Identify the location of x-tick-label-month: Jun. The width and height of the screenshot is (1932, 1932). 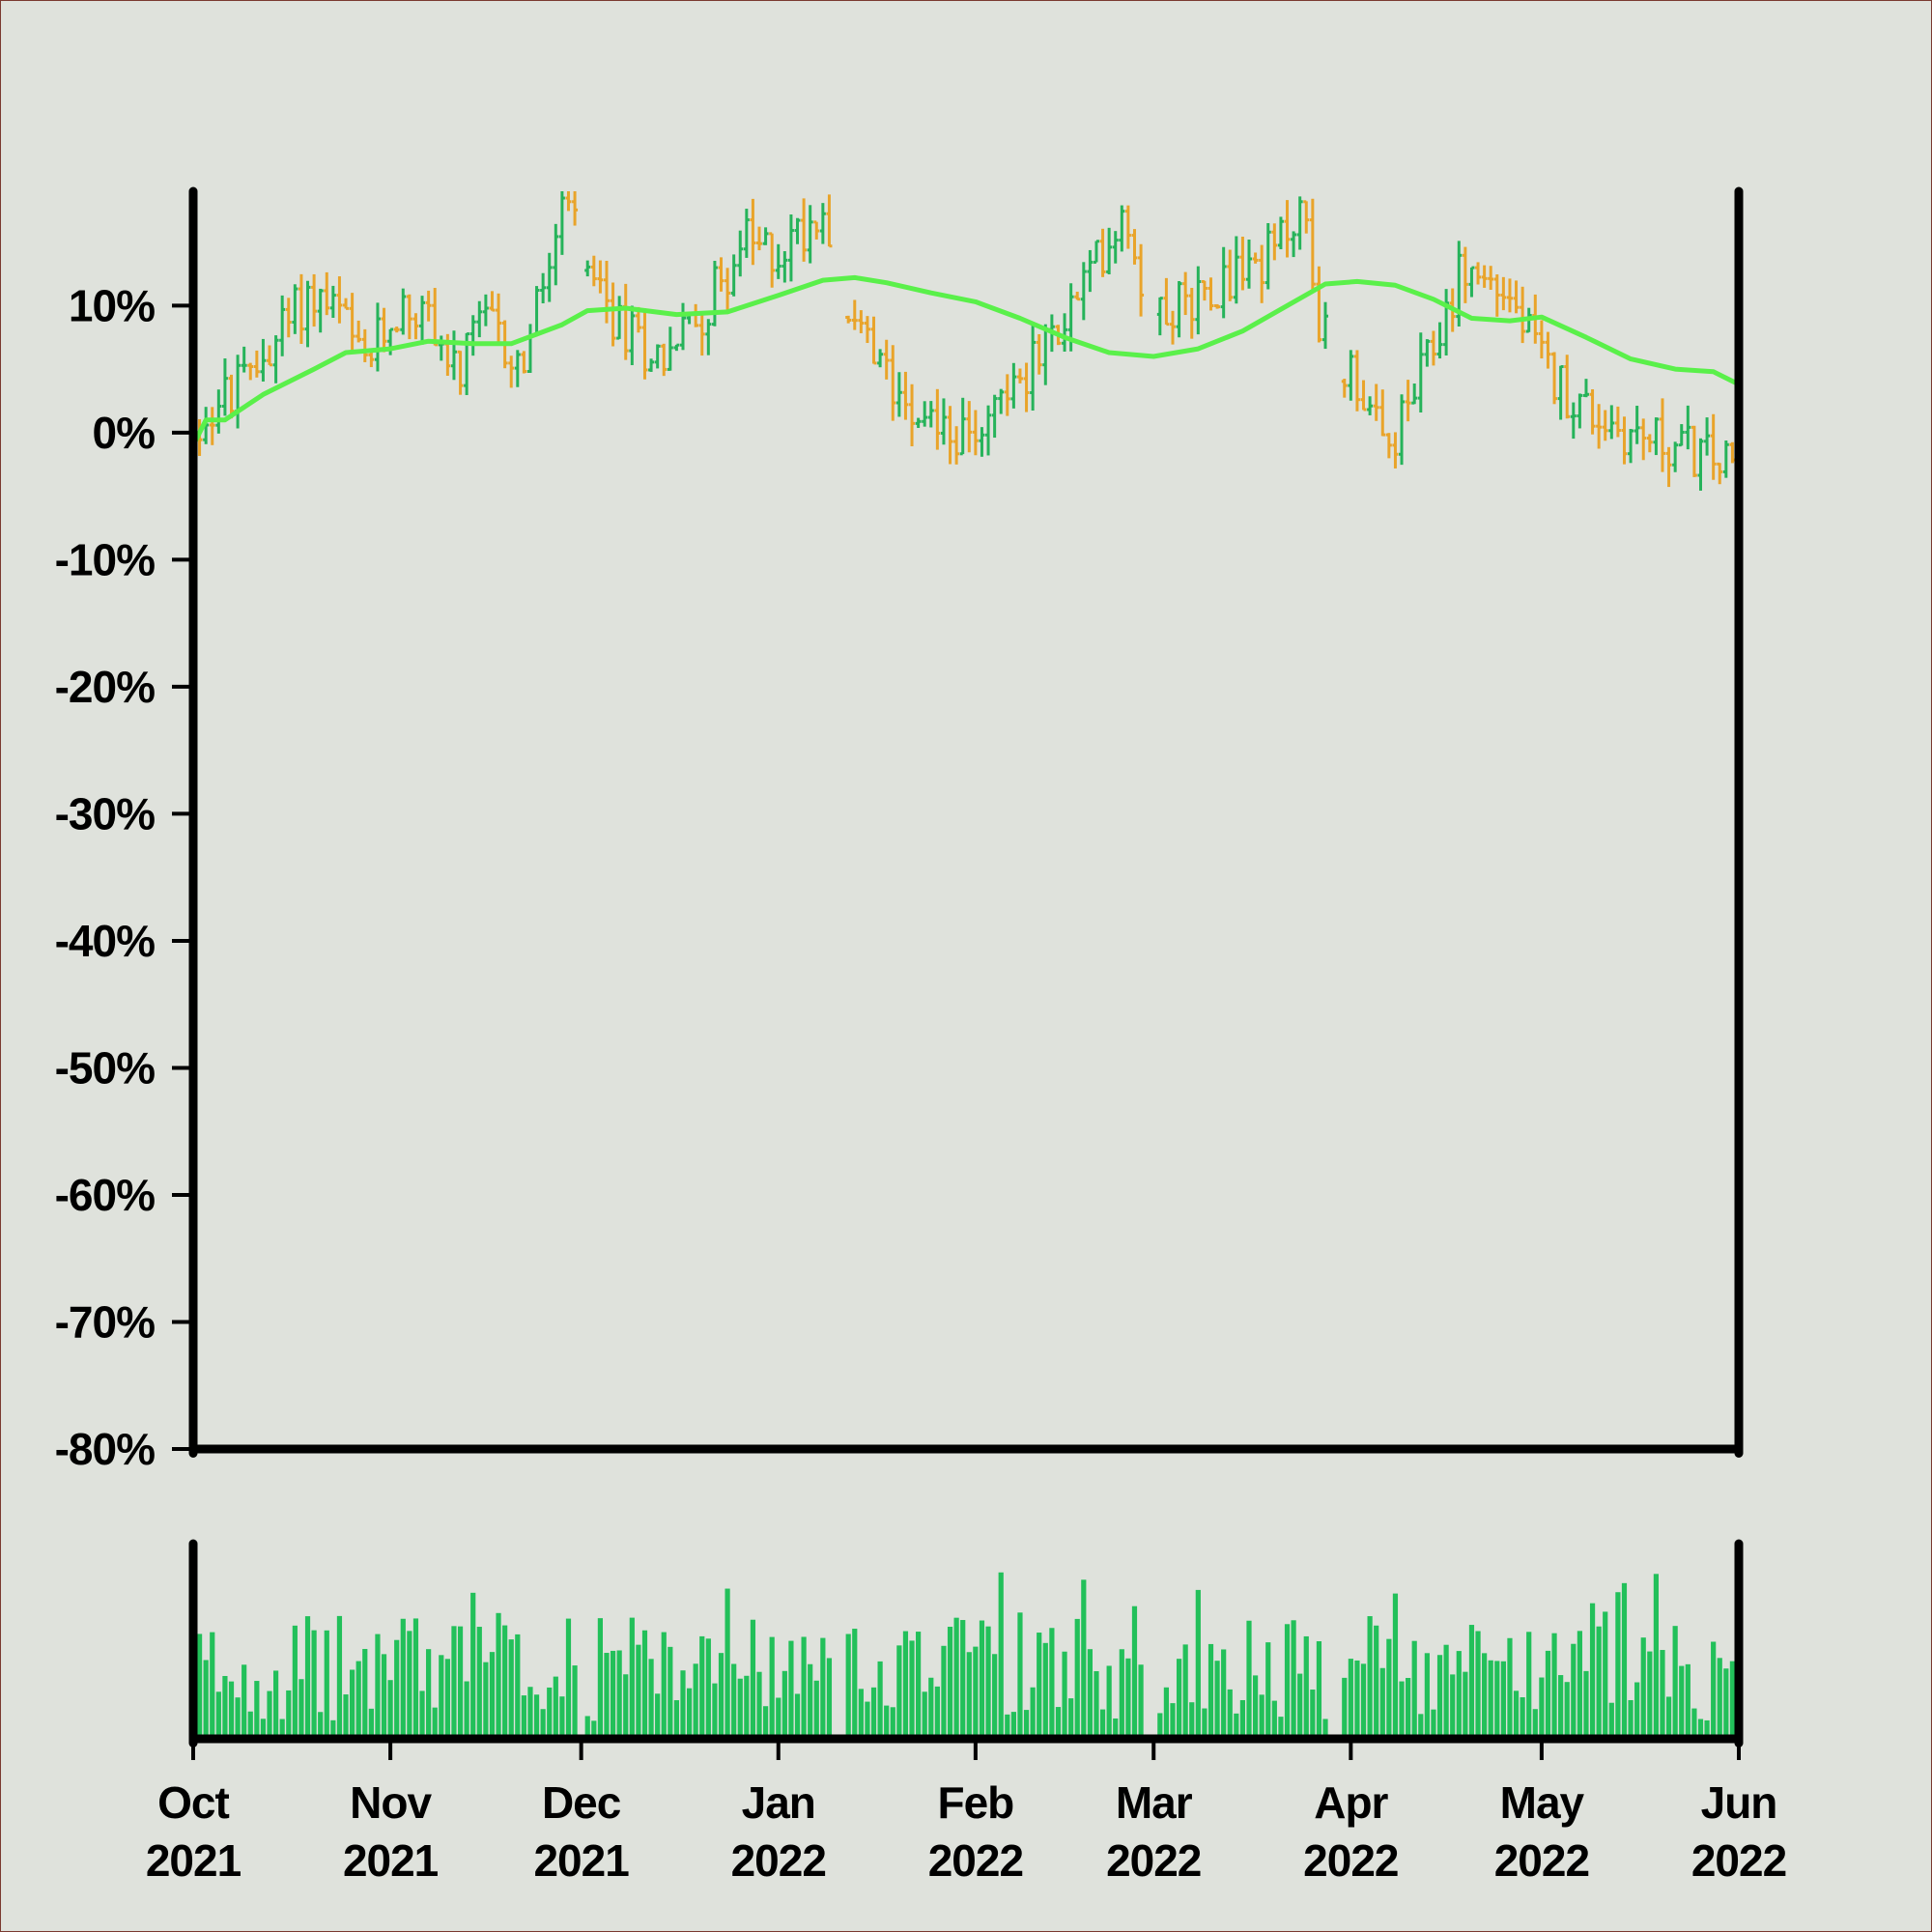
(1739, 1802).